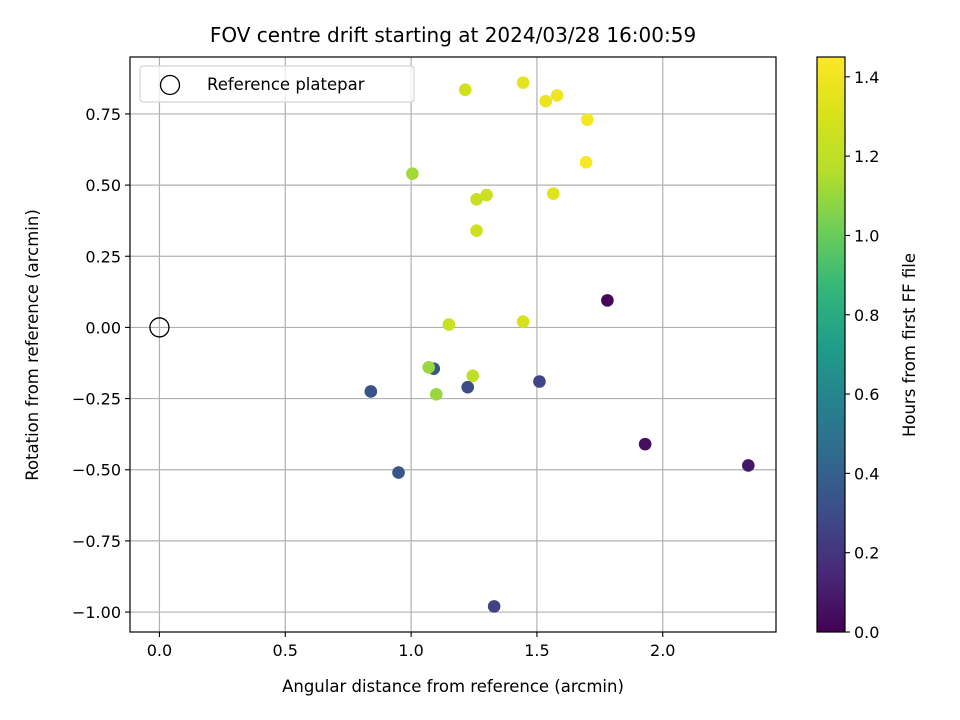 This screenshot has height=720, width=960. Describe the element at coordinates (909, 345) in the screenshot. I see `colorbar-label: Hours from first FF file` at that location.